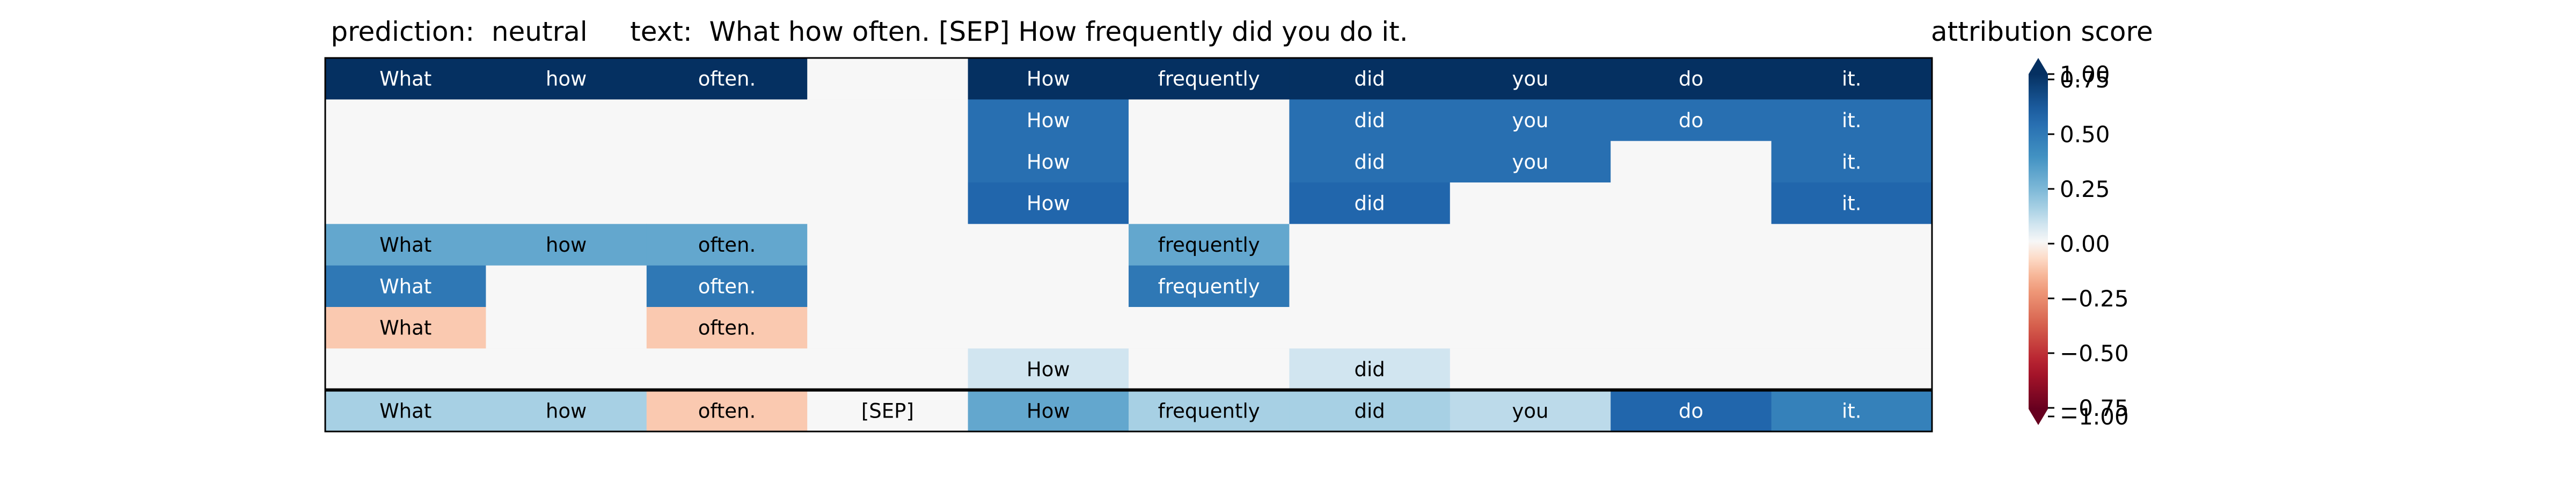 This screenshot has width=2576, height=483. What do you see at coordinates (2085, 80) in the screenshot?
I see `colorbar-tick-label: 0.75` at bounding box center [2085, 80].